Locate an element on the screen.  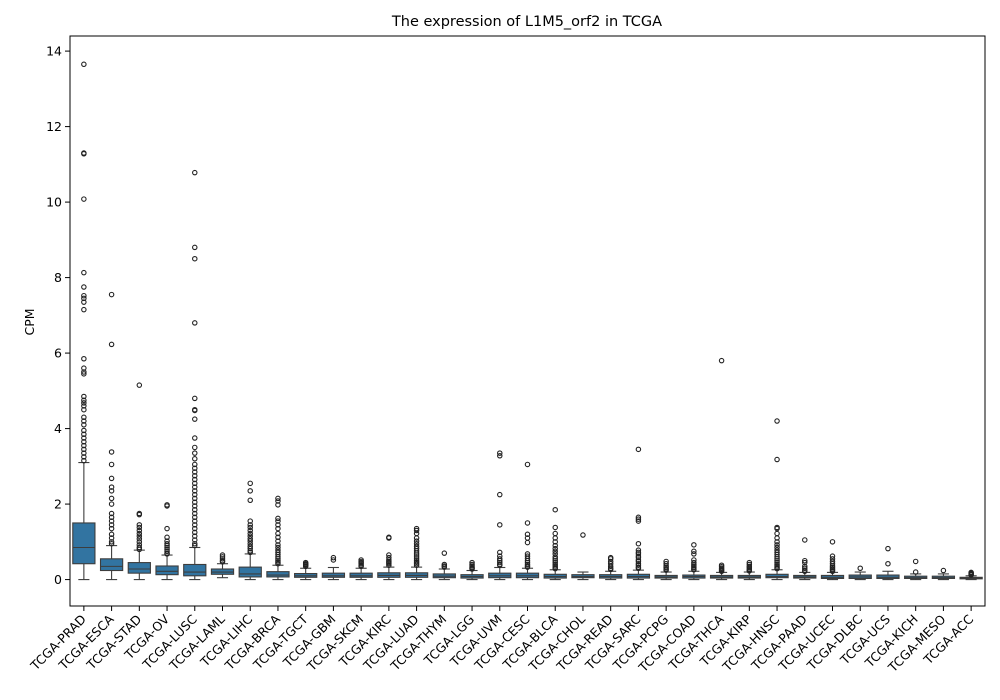
box-tcga-acc is located at coordinates (971, 575).